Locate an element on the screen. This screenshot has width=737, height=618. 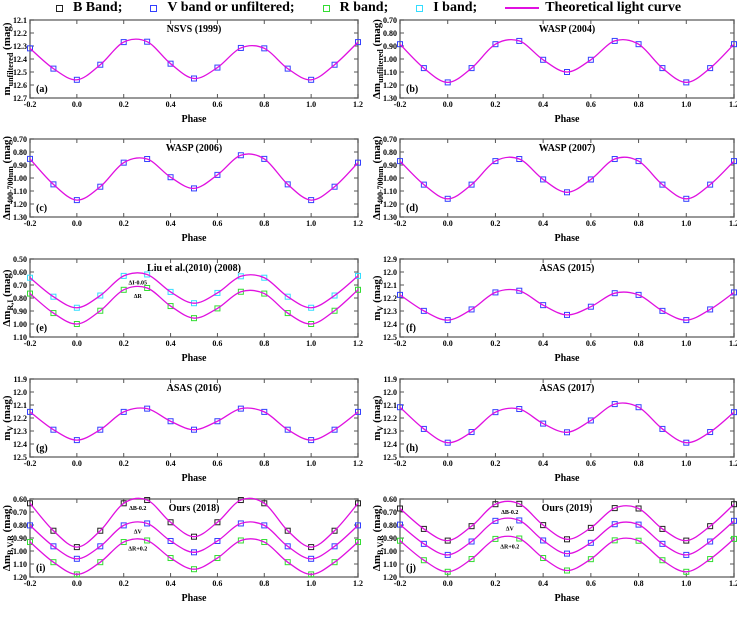
series-annotation: ΔV is located at coordinates (510, 529).